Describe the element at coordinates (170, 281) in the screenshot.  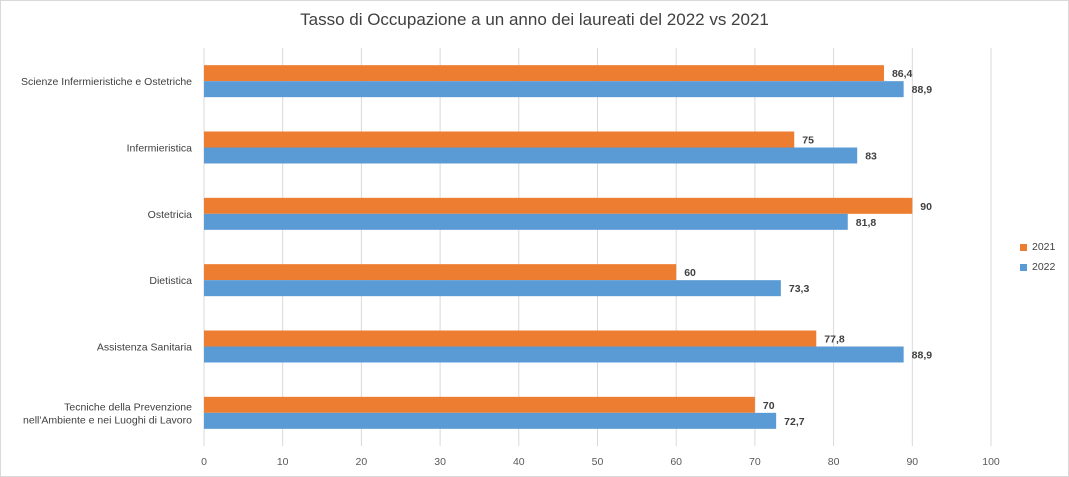
I see `category-label: Dietistica` at that location.